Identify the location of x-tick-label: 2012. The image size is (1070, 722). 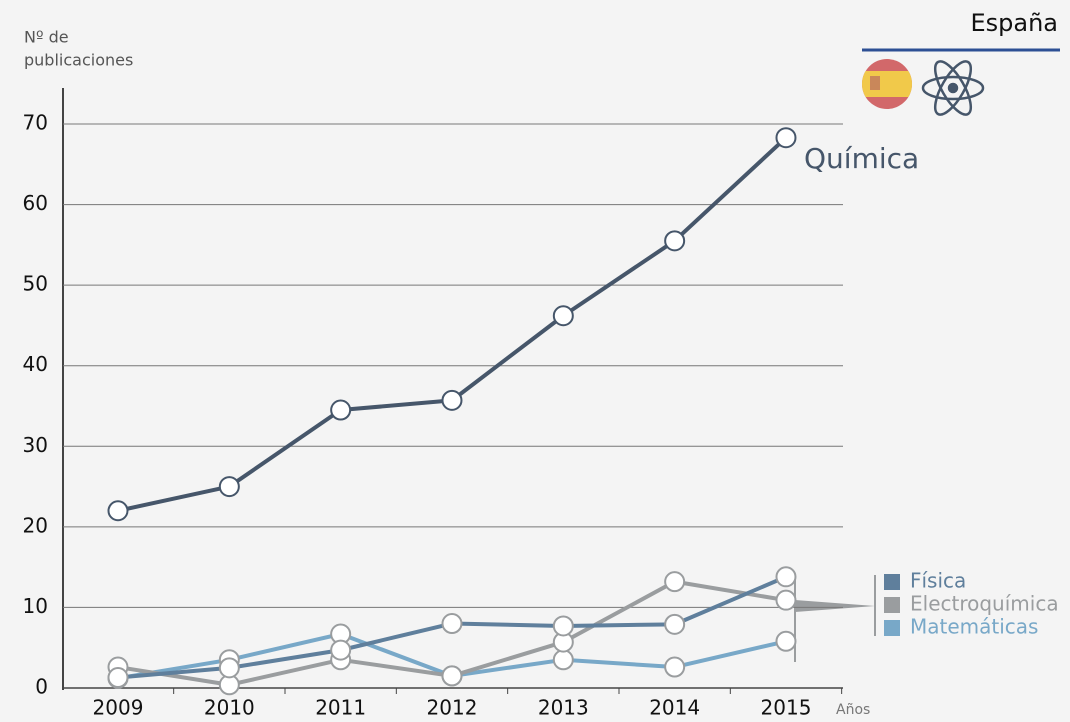
(452, 708).